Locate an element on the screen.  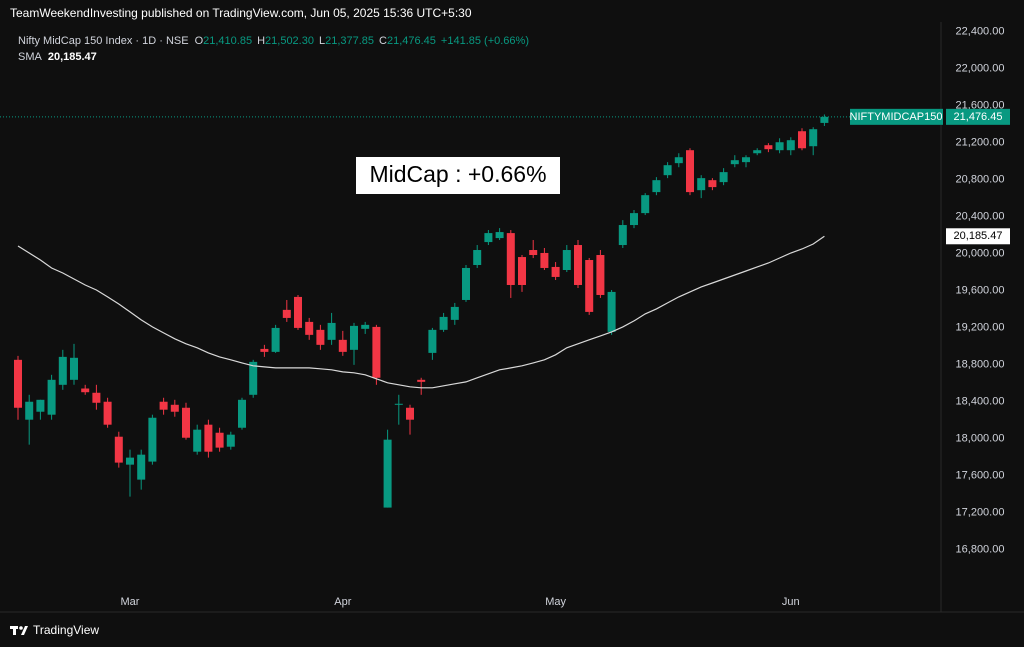
ticker-tag-text: NIFTYMIDCAP150 is located at coordinates (896, 117).